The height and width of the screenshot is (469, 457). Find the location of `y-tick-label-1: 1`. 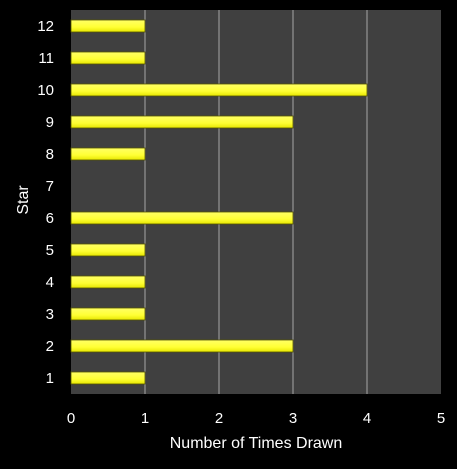

y-tick-label-1: 1 is located at coordinates (50, 378).